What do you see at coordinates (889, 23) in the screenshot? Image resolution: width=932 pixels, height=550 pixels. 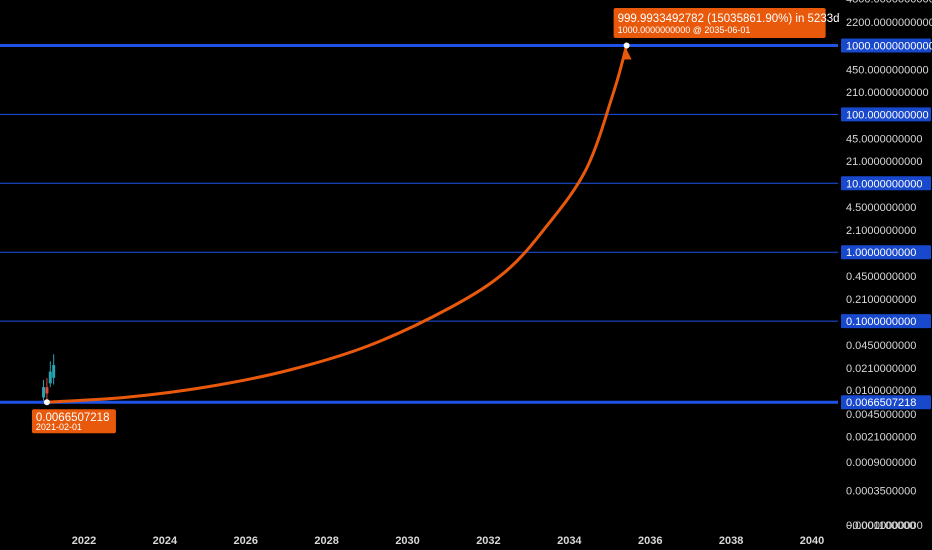 I see `price-tick-label: 2200.0000000000` at bounding box center [889, 23].